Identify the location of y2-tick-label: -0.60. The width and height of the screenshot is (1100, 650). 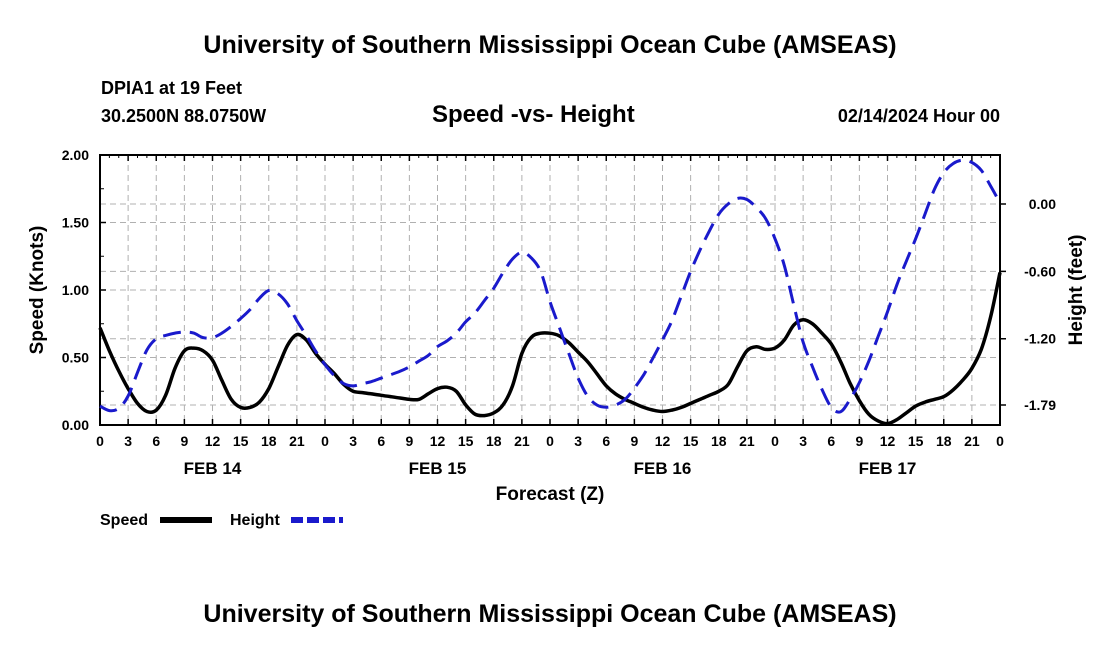
(1040, 271).